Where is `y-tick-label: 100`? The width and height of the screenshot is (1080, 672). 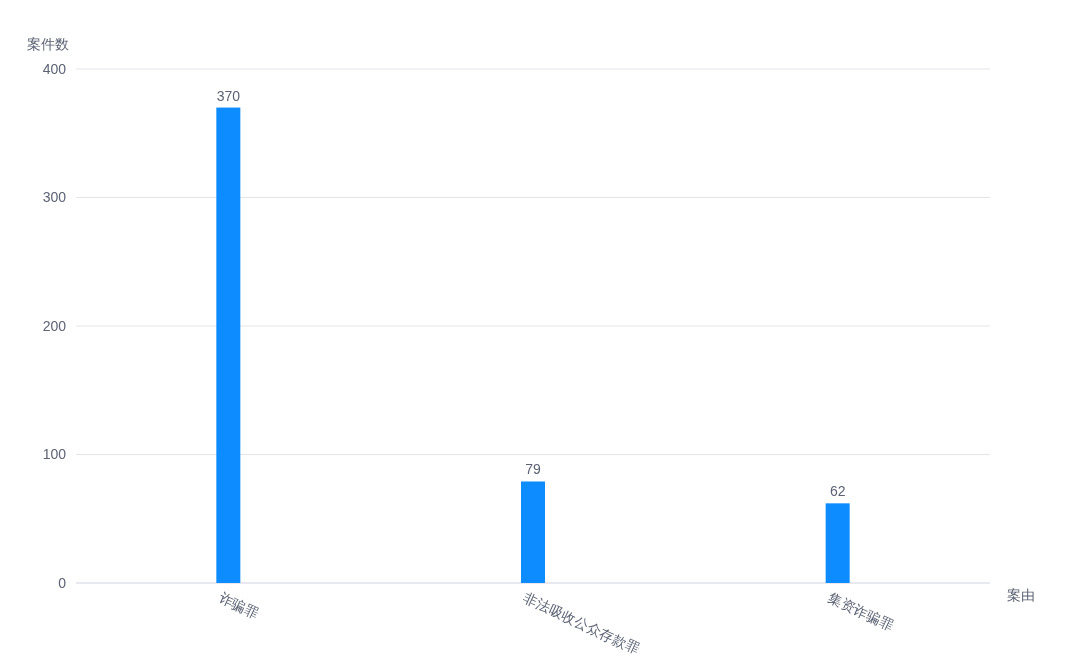
y-tick-label: 100 is located at coordinates (54, 454).